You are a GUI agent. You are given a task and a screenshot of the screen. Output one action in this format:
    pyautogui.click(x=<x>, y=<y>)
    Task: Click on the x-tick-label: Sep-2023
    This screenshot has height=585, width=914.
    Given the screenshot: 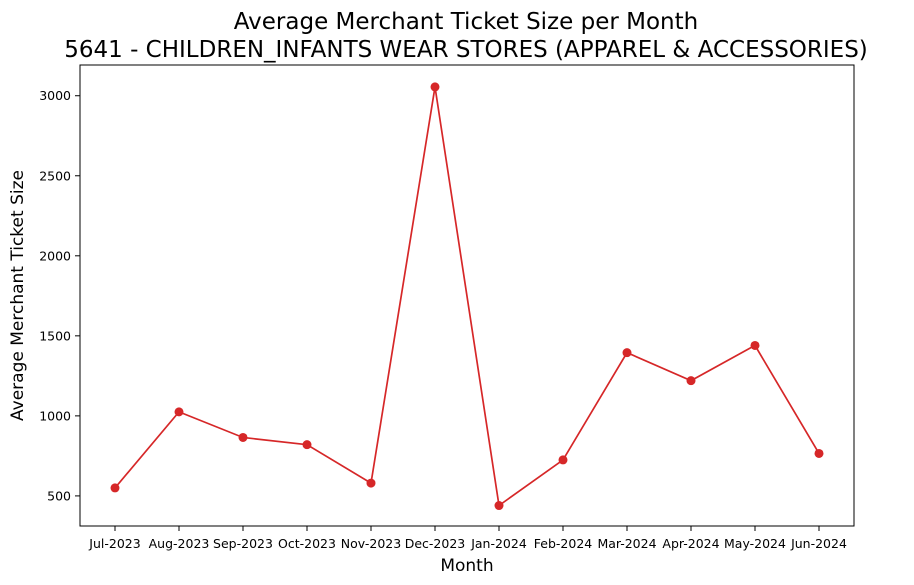 What is the action you would take?
    pyautogui.click(x=243, y=543)
    